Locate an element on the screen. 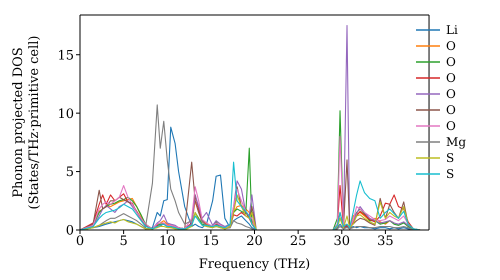 The width and height of the screenshot is (500, 280). x-tick-label: 25 is located at coordinates (298, 242).